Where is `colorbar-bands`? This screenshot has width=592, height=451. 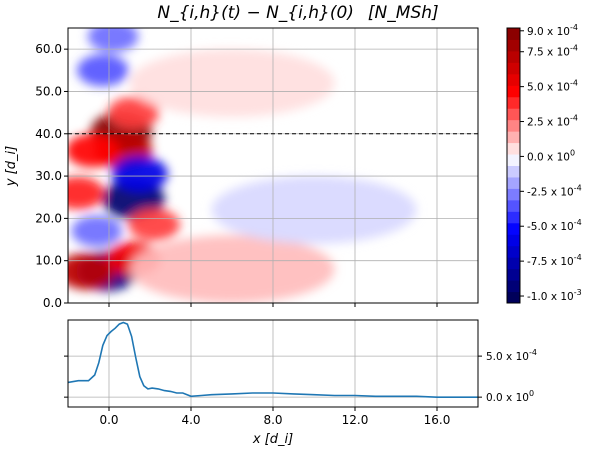 colorbar-bands is located at coordinates (513, 166).